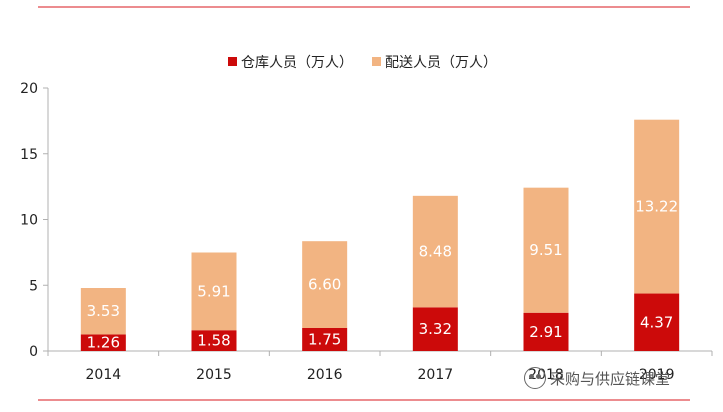 This screenshot has width=723, height=412. I want to click on data-label-delivery: 13.22, so click(656, 207).